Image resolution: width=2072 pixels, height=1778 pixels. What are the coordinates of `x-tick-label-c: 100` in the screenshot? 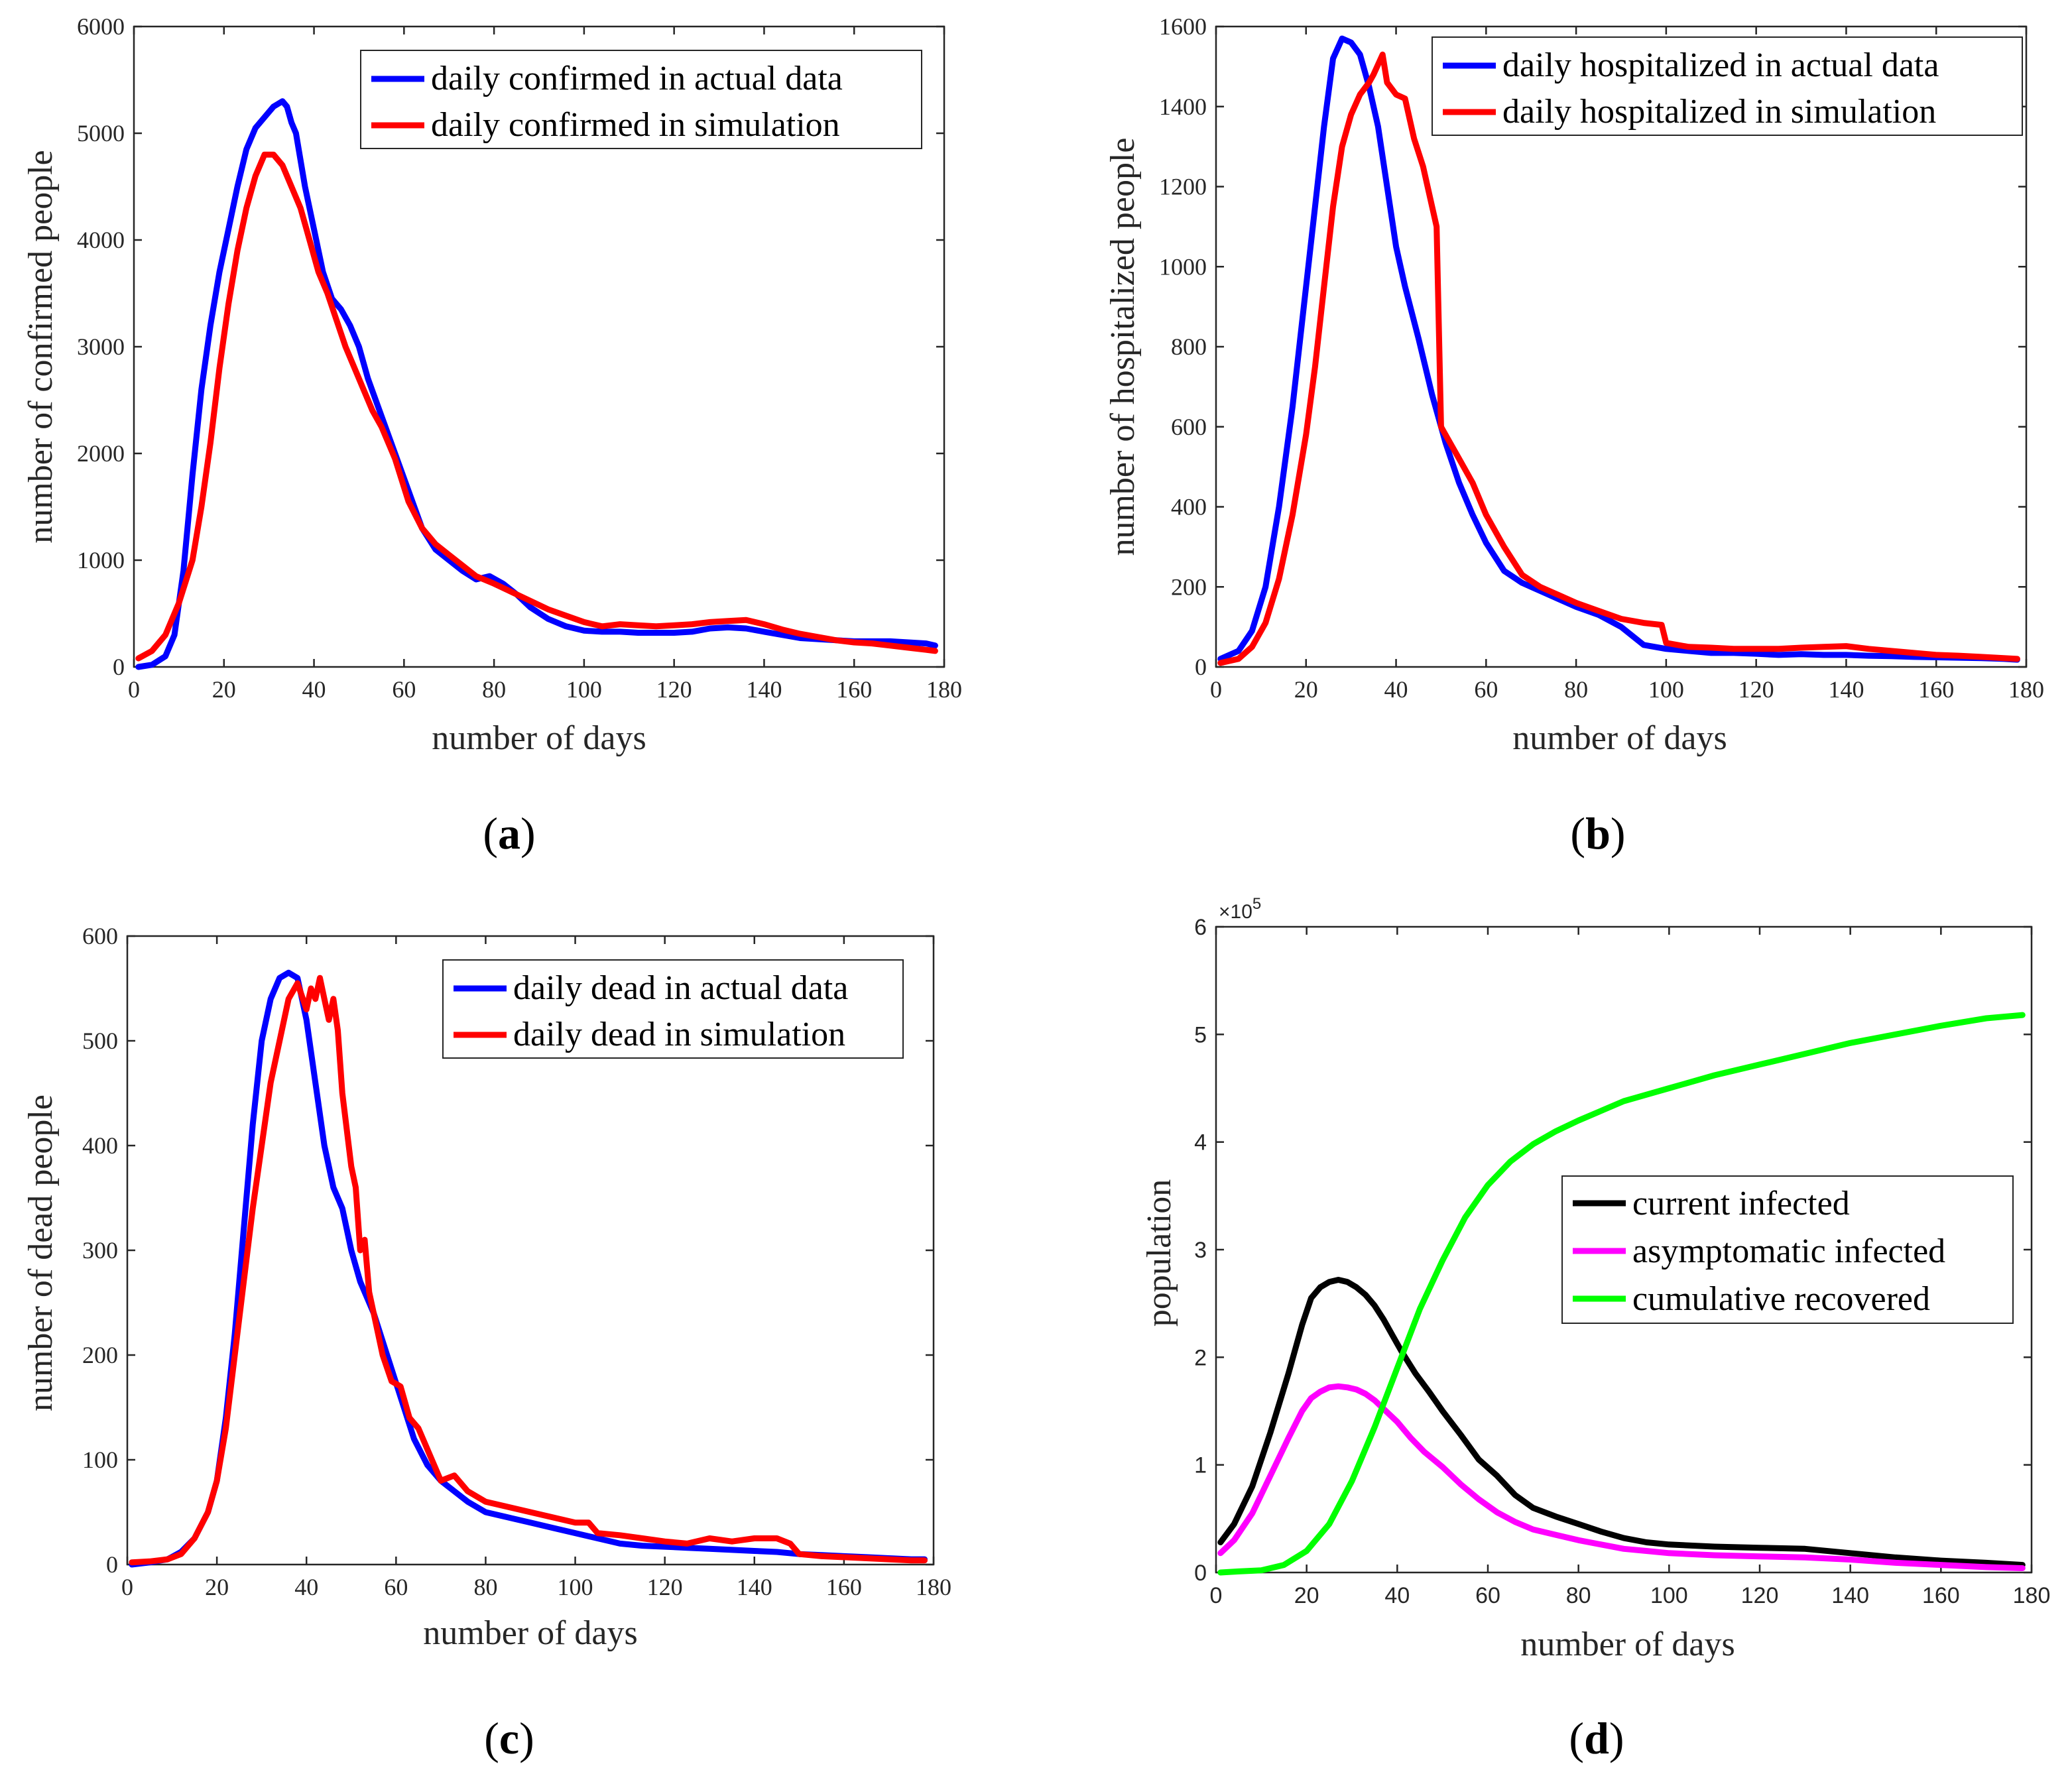 It's located at (575, 1587).